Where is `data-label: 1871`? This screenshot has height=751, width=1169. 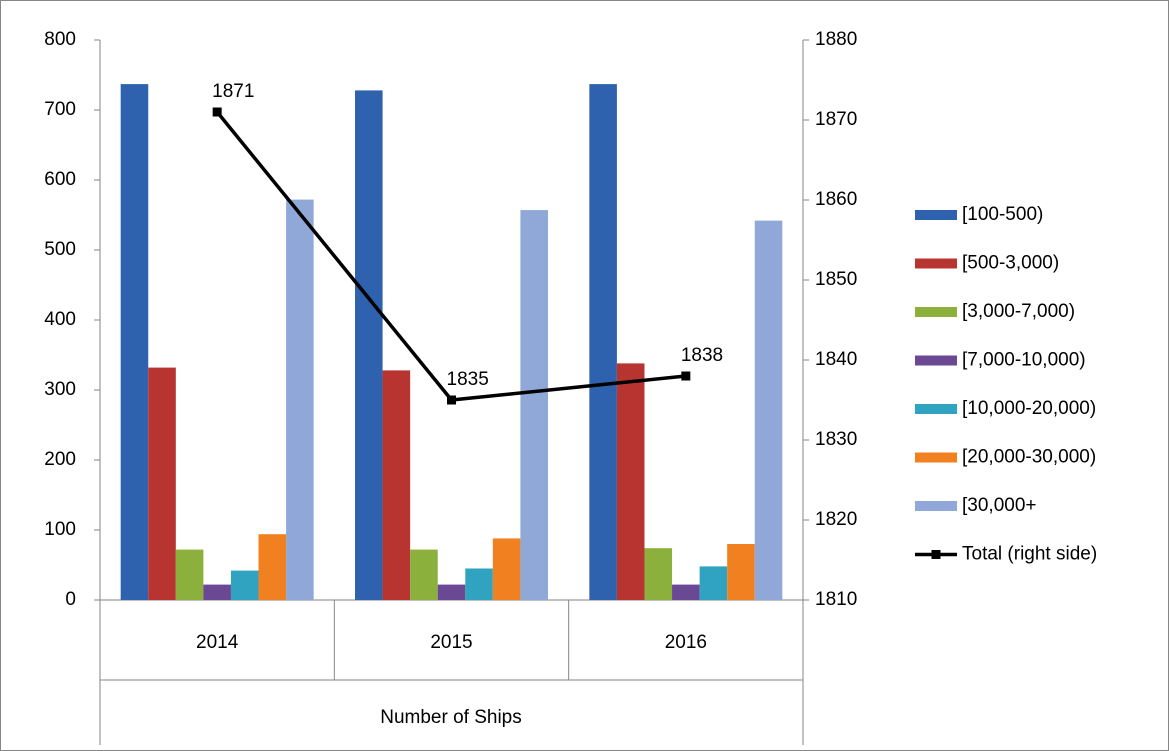
data-label: 1871 is located at coordinates (233, 91).